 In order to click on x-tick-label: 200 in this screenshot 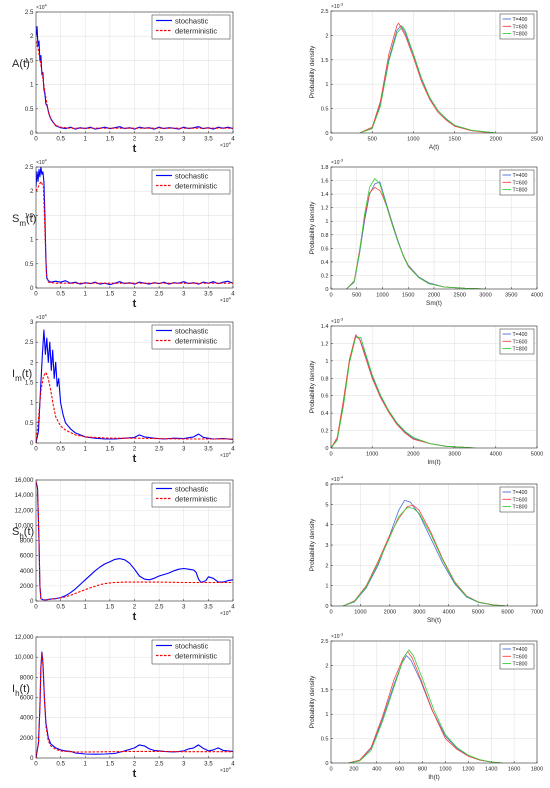, I will do `click(353, 770)`.